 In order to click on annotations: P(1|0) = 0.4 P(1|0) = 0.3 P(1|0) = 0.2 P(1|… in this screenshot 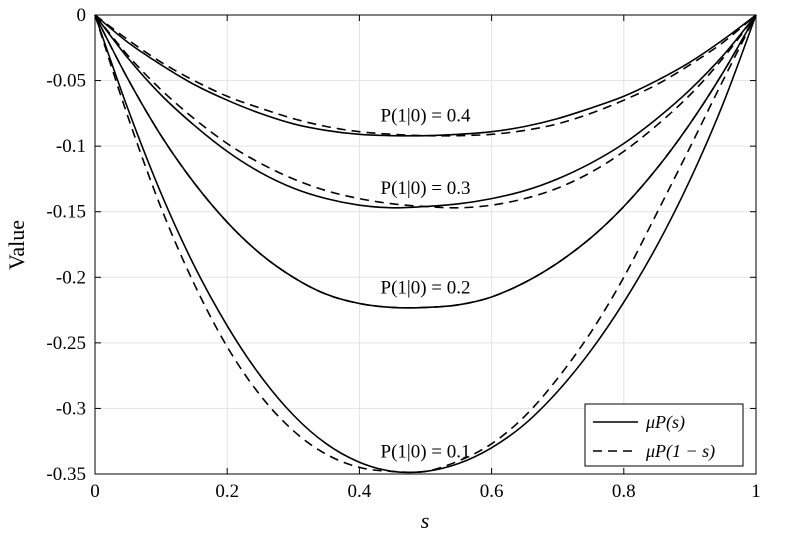, I will do `click(426, 284)`.